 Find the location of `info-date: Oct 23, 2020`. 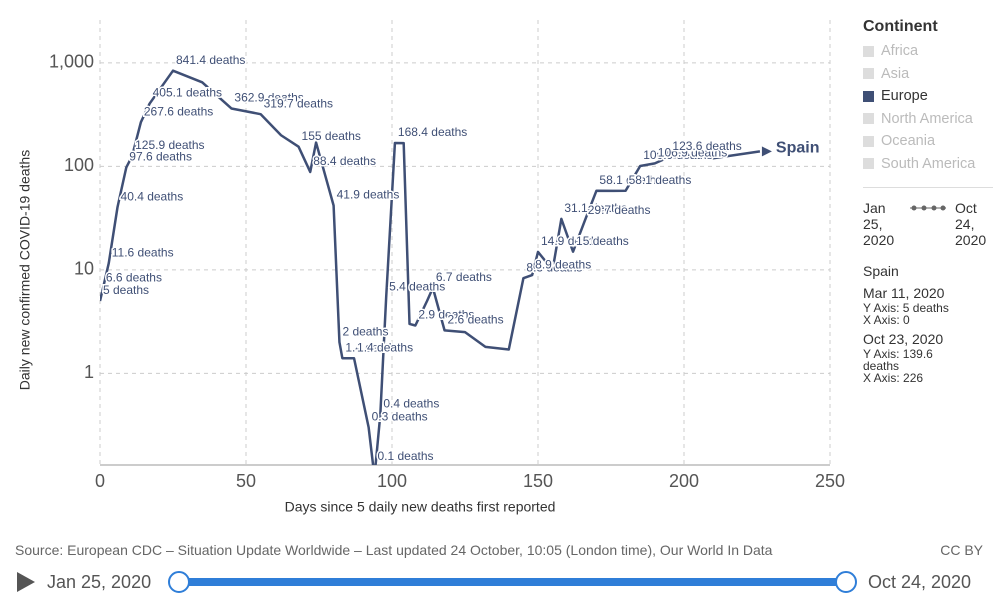

info-date: Oct 23, 2020 is located at coordinates (903, 339).